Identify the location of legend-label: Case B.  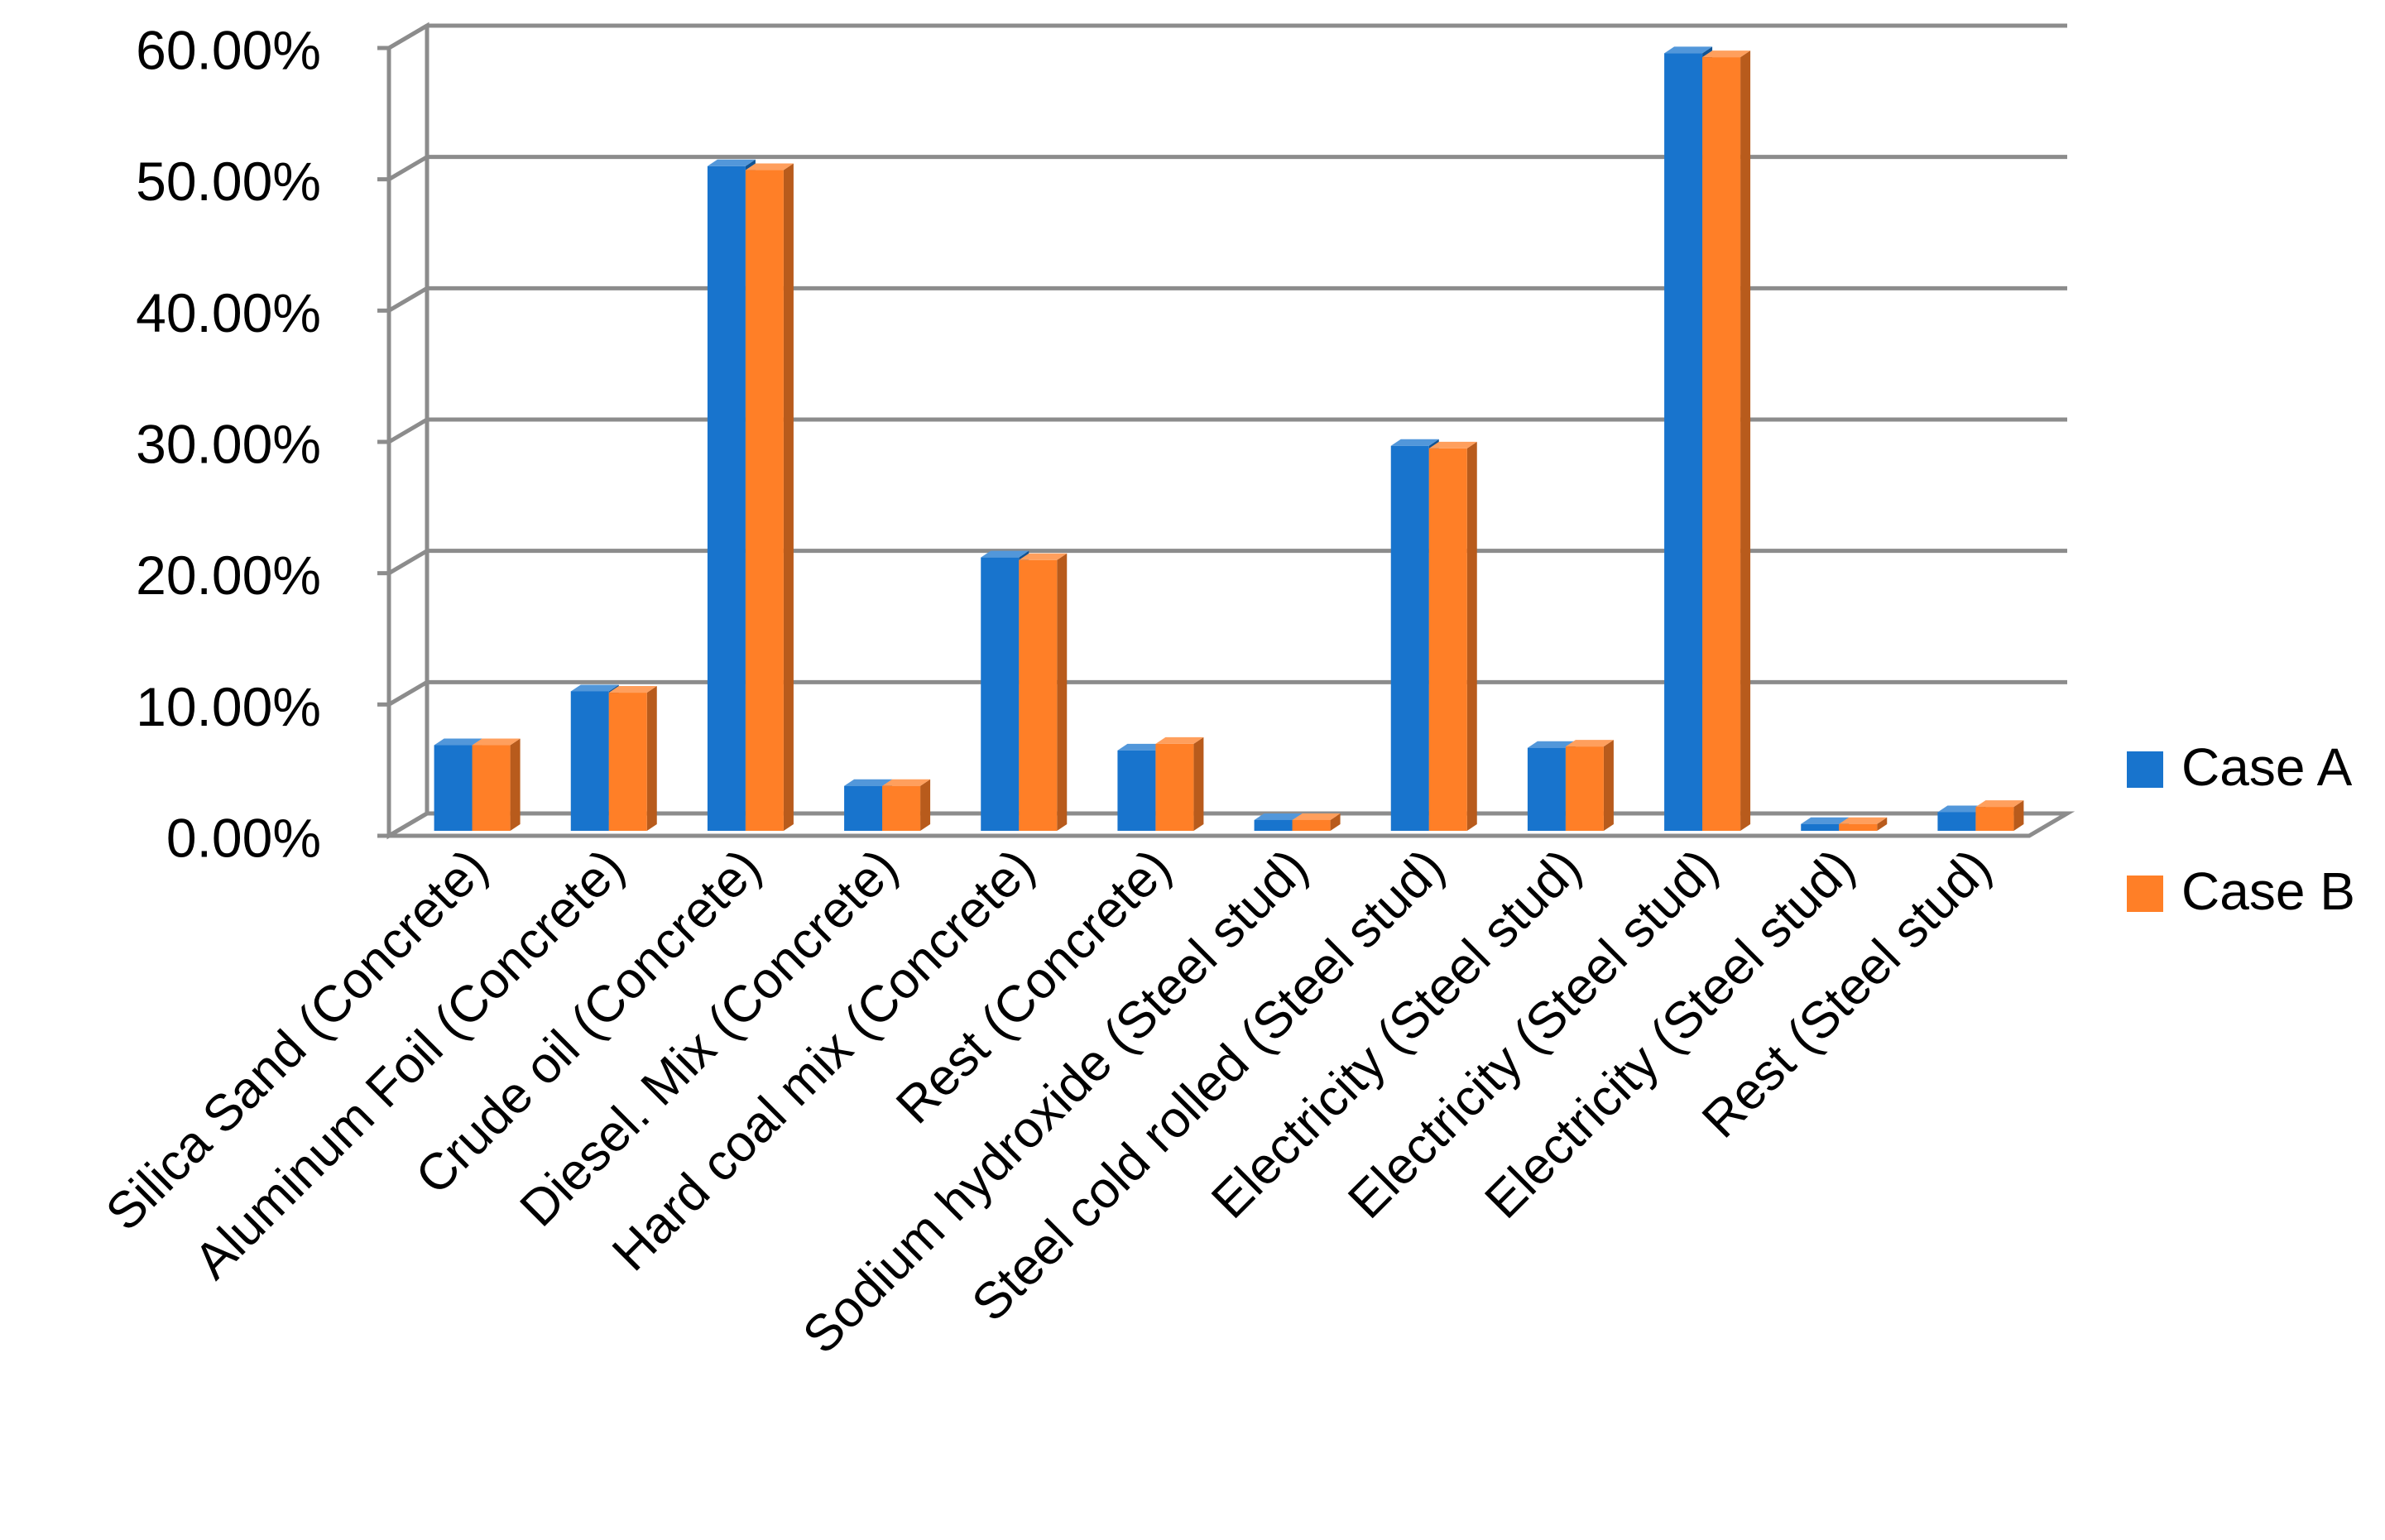
(2268, 891).